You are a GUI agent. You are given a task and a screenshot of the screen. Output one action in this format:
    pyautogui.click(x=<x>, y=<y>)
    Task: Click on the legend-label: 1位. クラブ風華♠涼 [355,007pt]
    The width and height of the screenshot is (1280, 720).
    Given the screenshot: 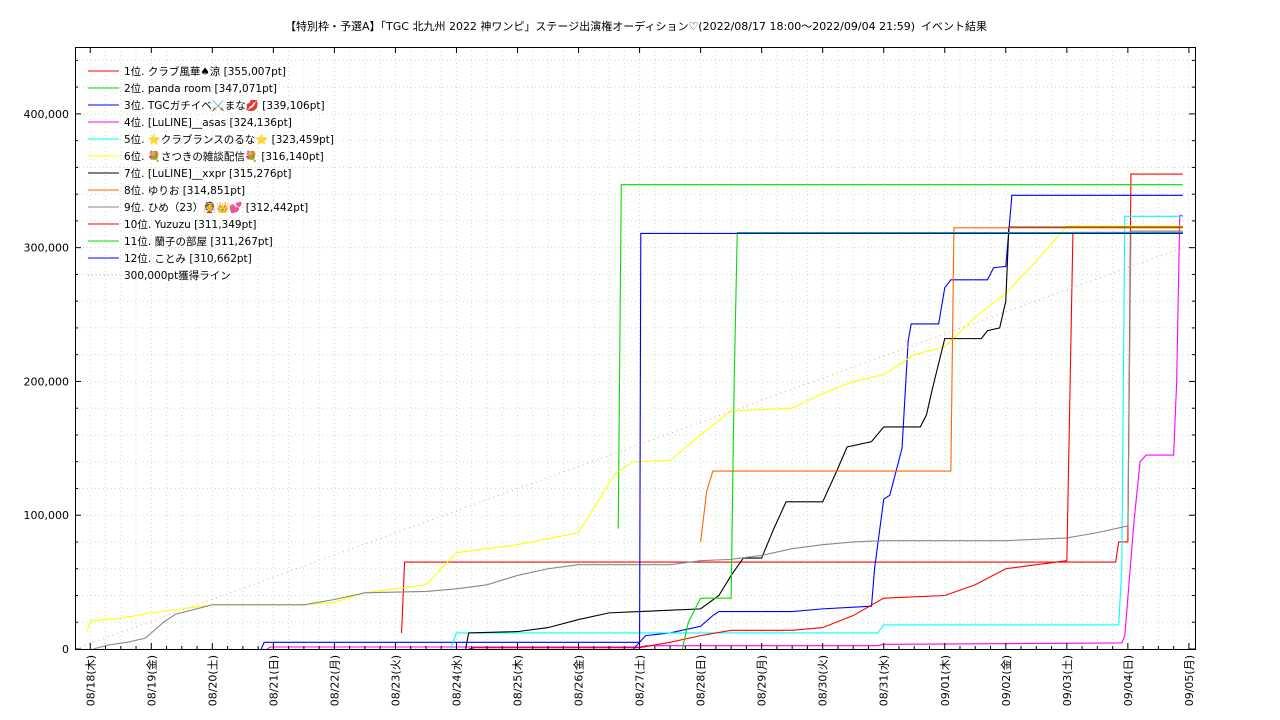 What is the action you would take?
    pyautogui.click(x=205, y=71)
    